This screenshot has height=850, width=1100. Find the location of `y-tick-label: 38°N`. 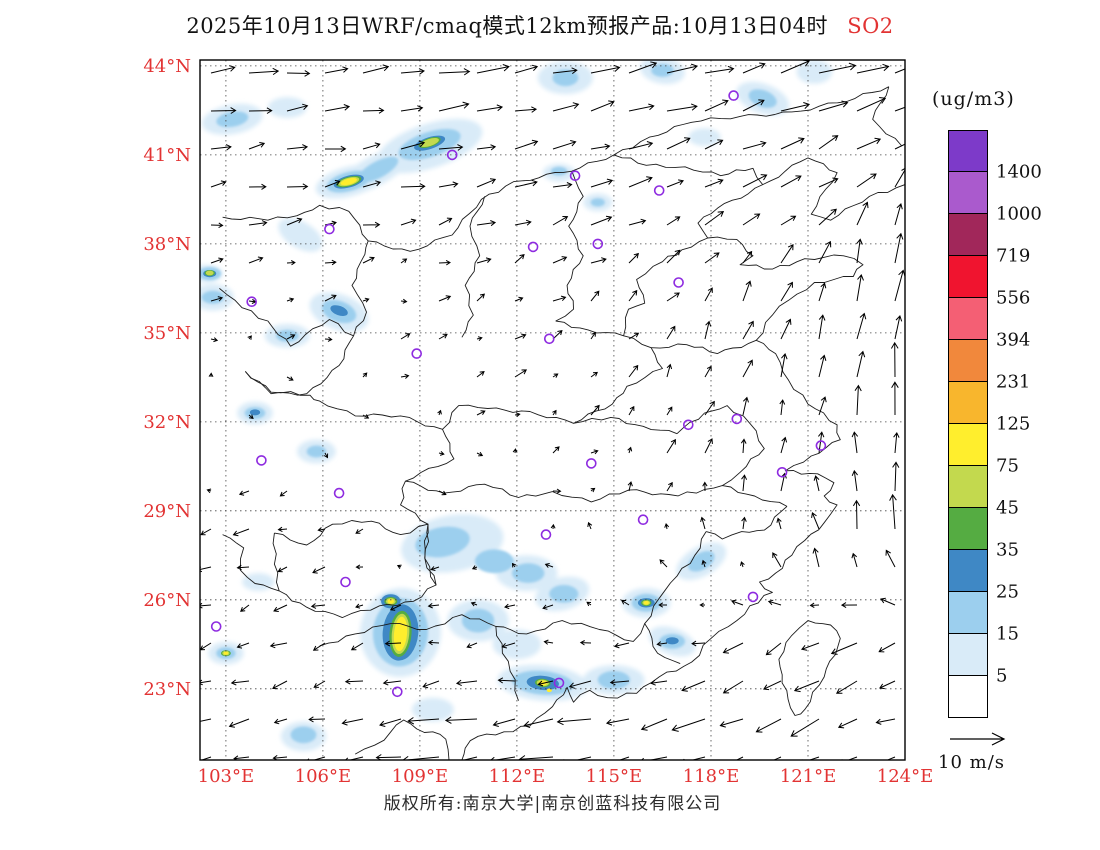

y-tick-label: 38°N is located at coordinates (167, 244).